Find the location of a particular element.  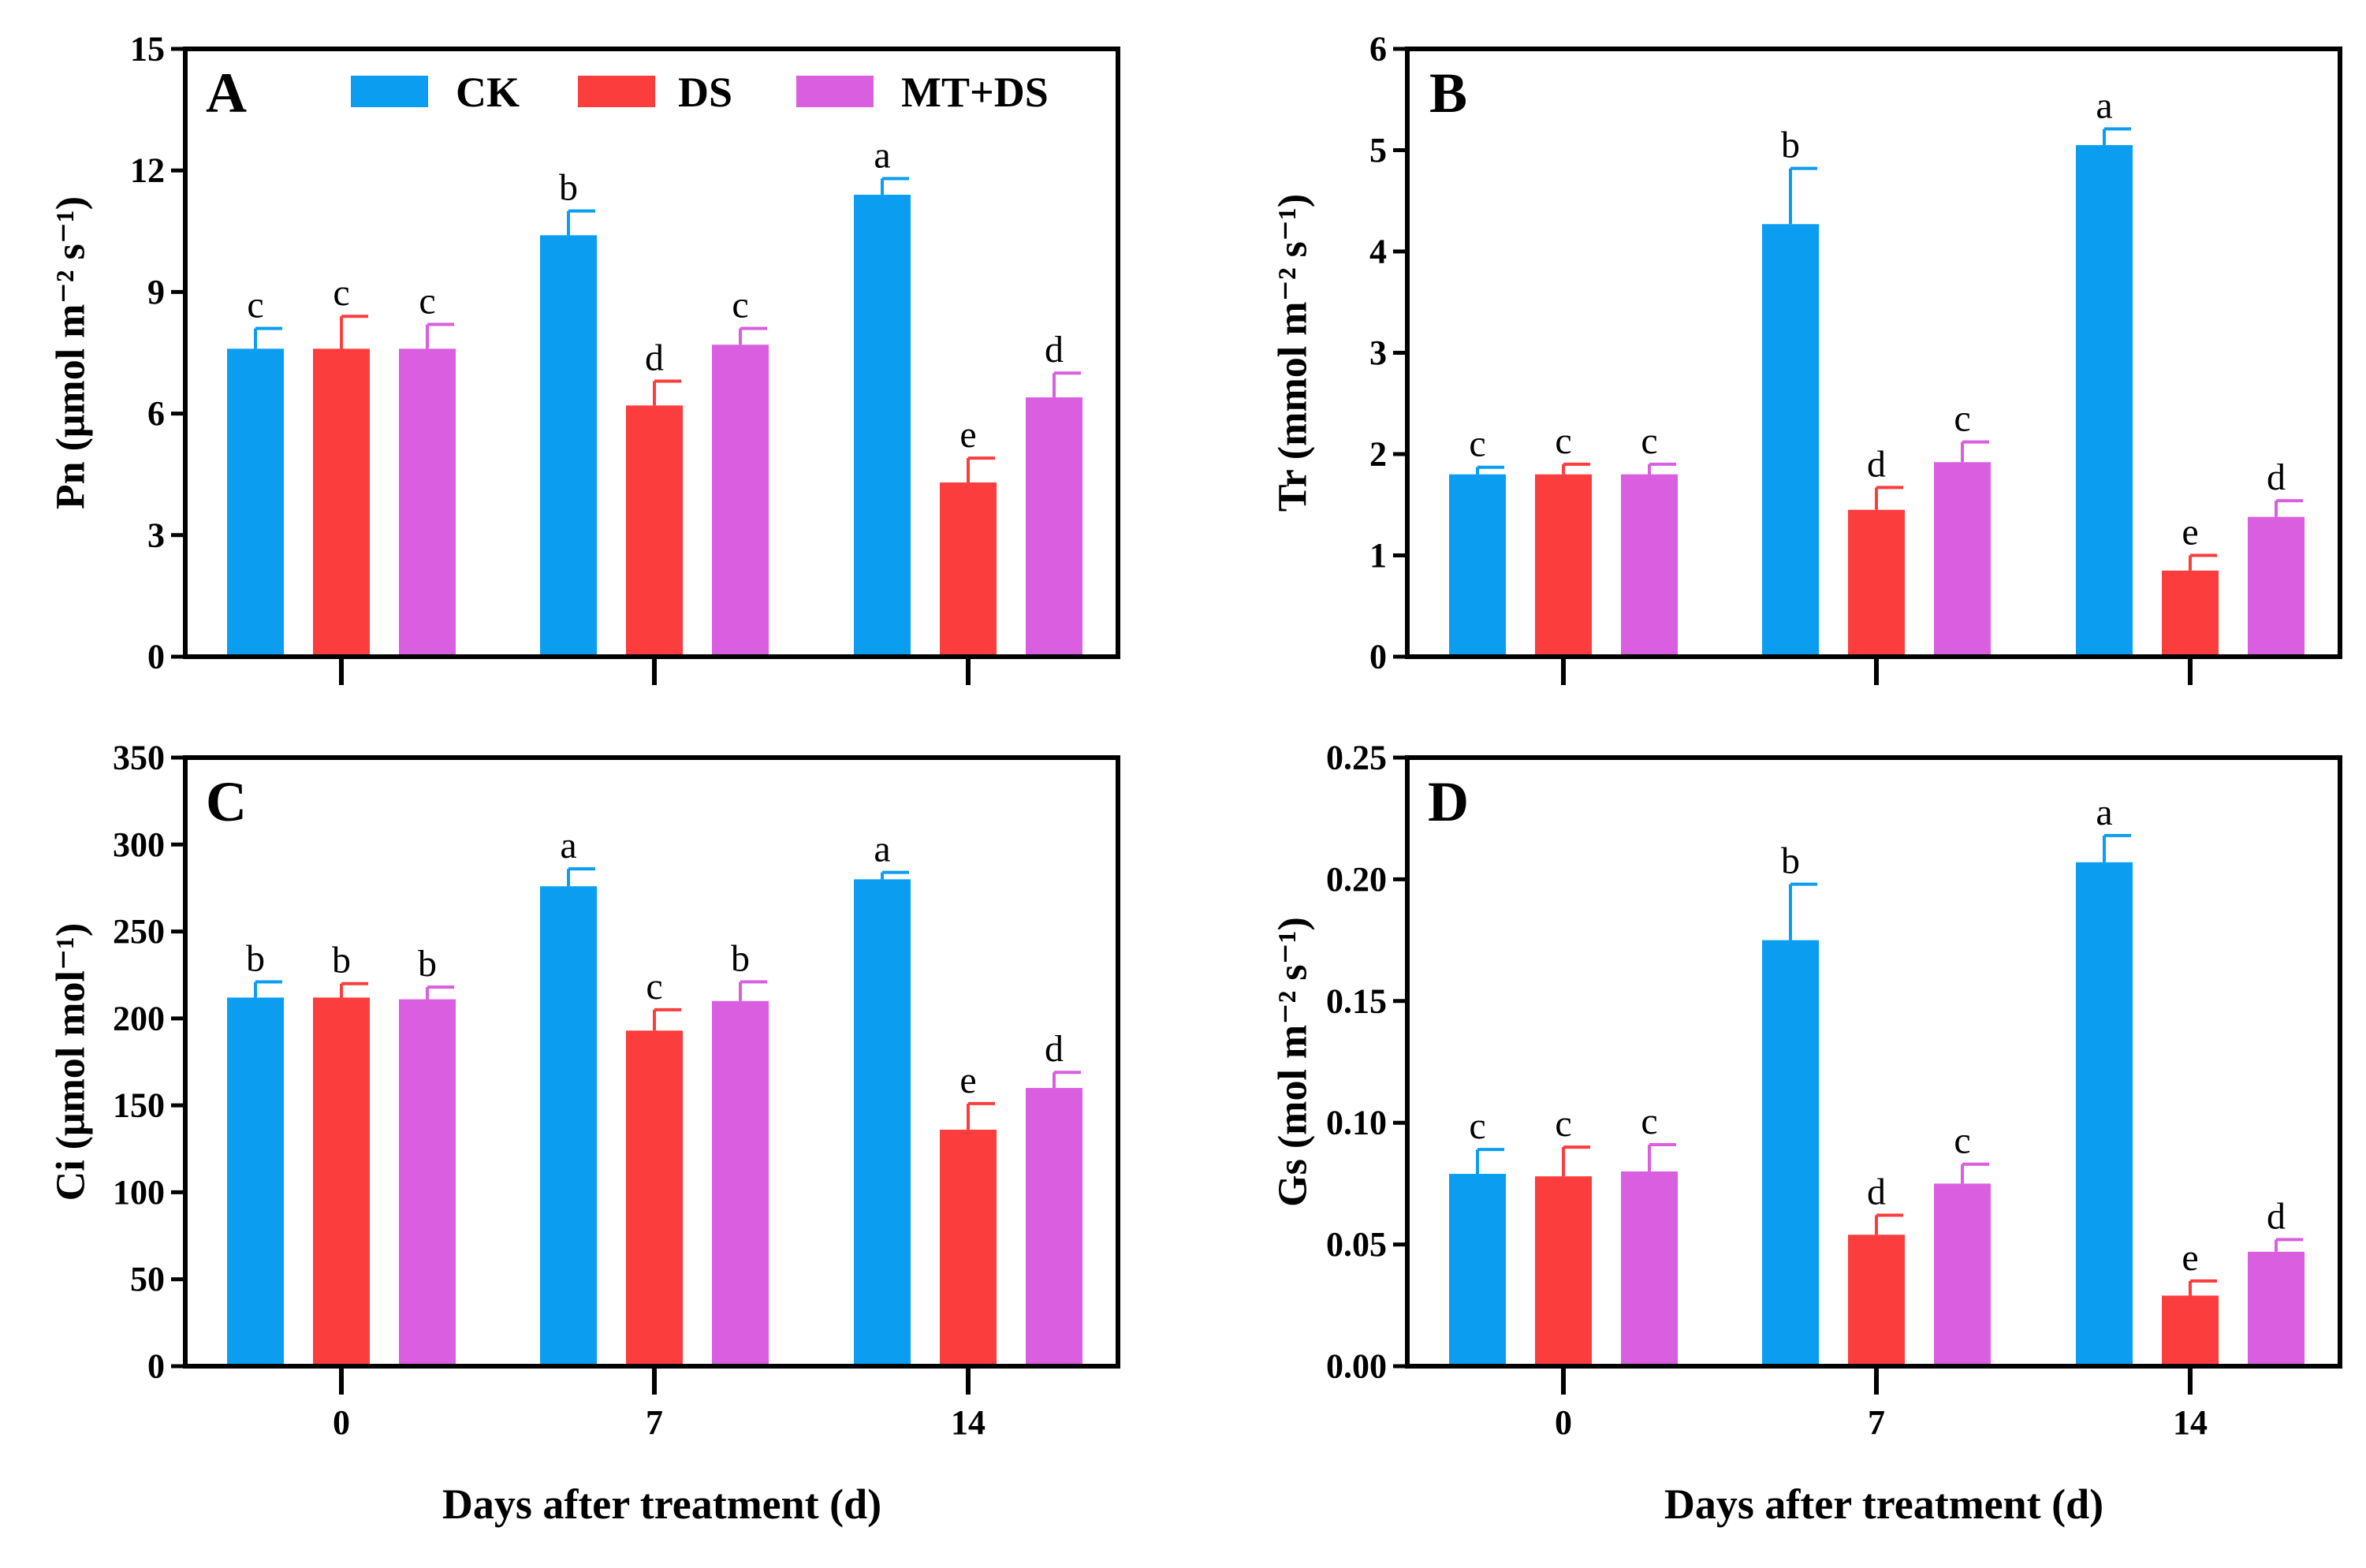

panel-letter: C is located at coordinates (227, 801).